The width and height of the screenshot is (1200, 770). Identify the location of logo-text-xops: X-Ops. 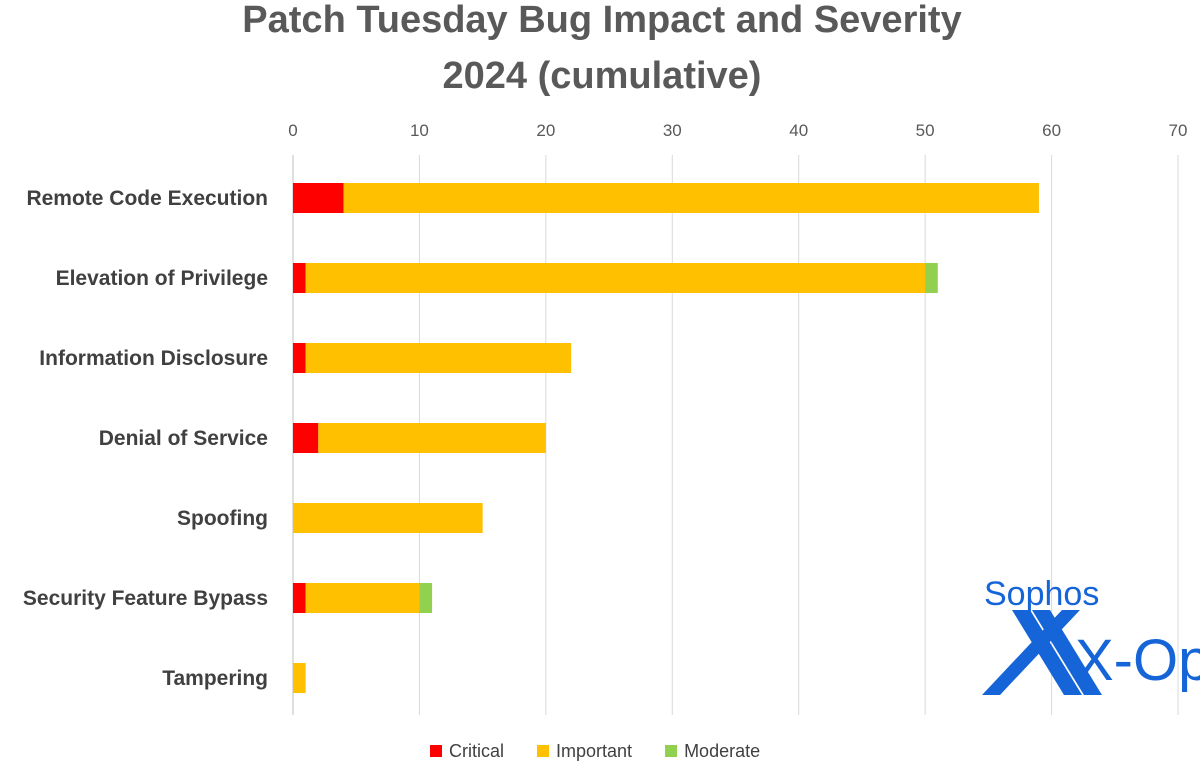
(1137, 660).